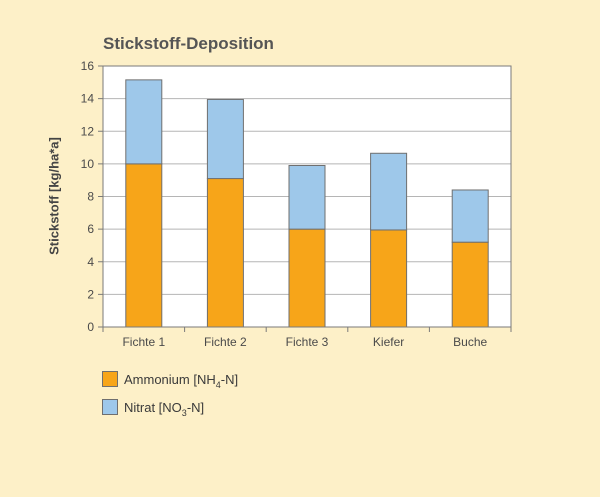 The height and width of the screenshot is (497, 600). Describe the element at coordinates (188, 43) in the screenshot. I see `chart-title: Stickstoff-Deposition` at that location.